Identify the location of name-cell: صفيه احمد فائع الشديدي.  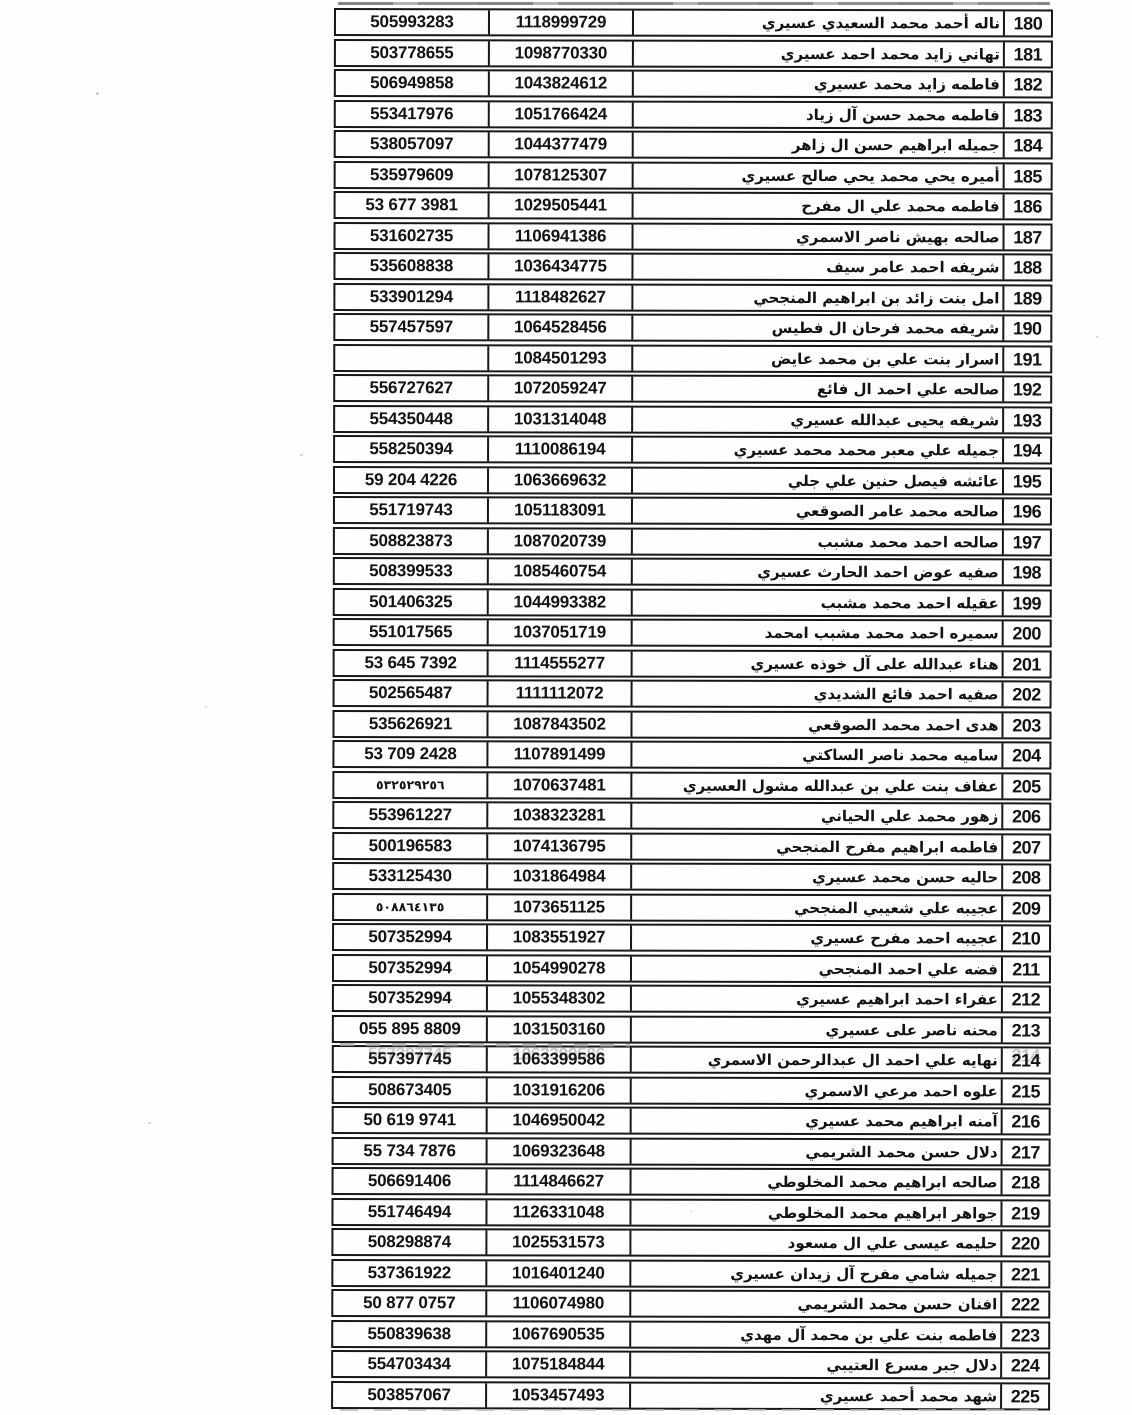
(906, 694).